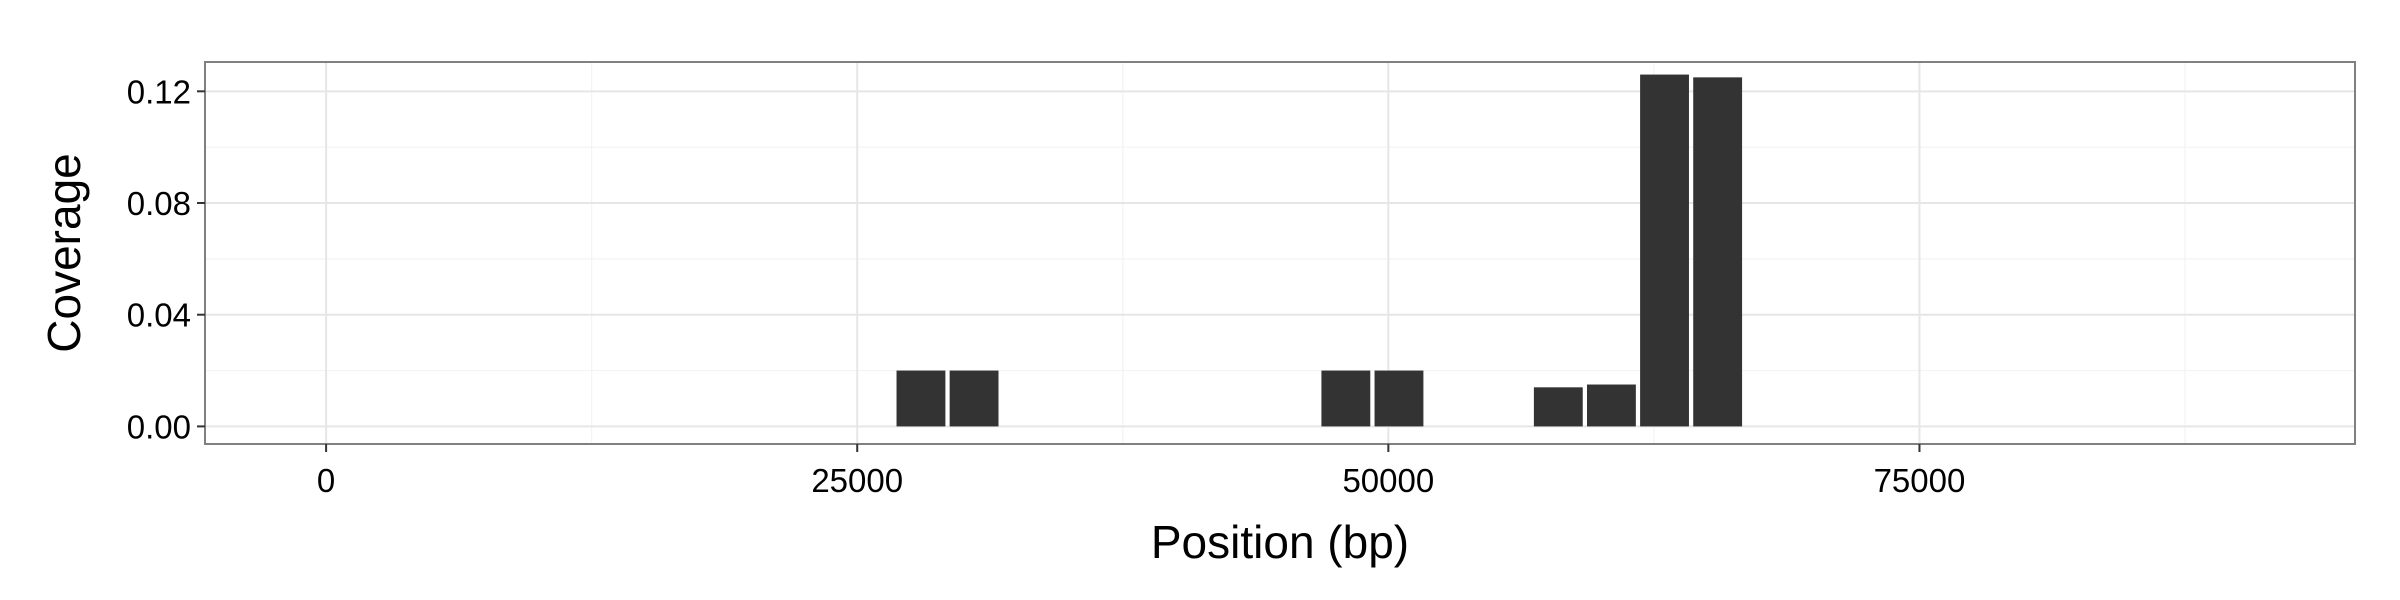  Describe the element at coordinates (159, 203) in the screenshot. I see `y-tick-label: 0.08` at that location.